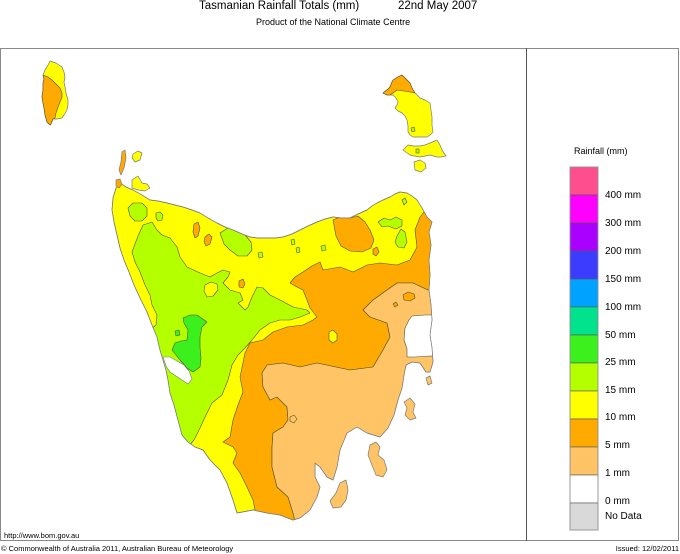  I want to click on map-title: Tasmanian Rainfall Totals (mm), so click(279, 6).